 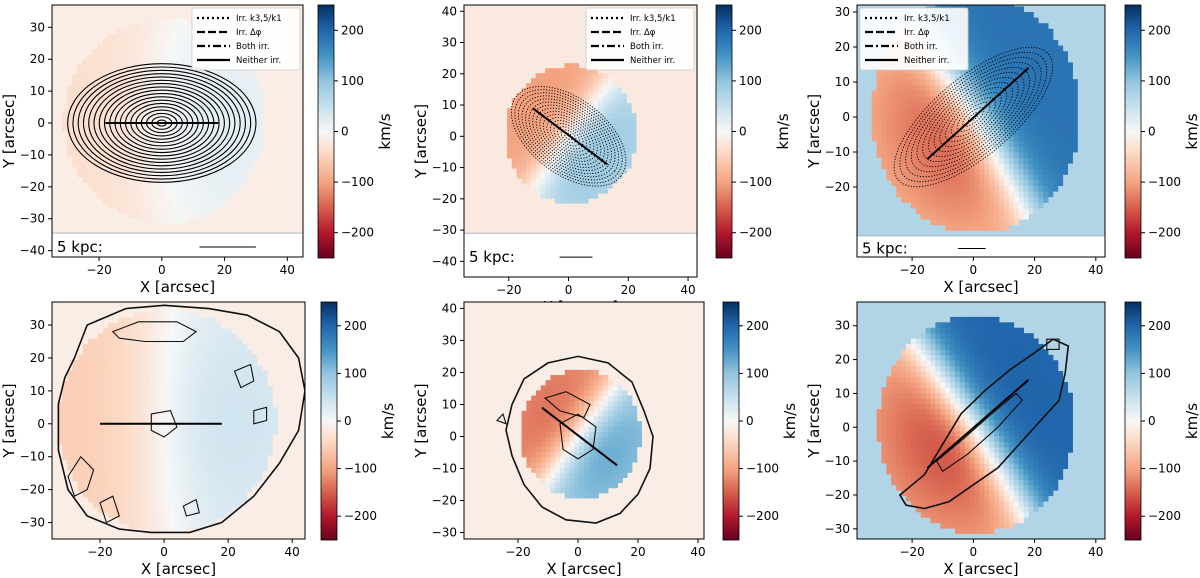 What do you see at coordinates (181, 419) in the screenshot?
I see `outer-contour` at bounding box center [181, 419].